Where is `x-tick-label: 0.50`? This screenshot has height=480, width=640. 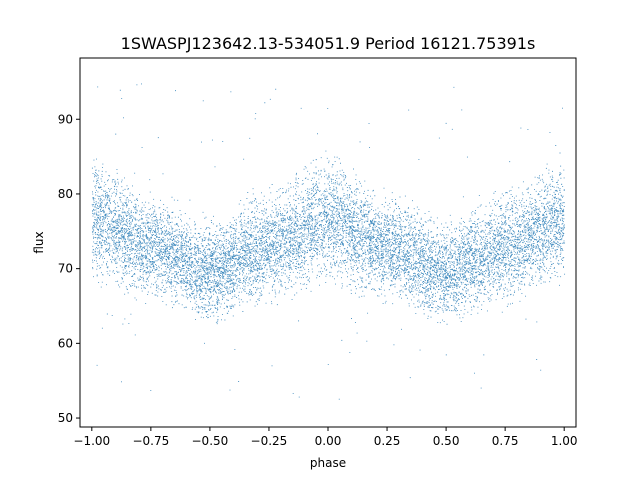 x-tick-label: 0.50 is located at coordinates (446, 441).